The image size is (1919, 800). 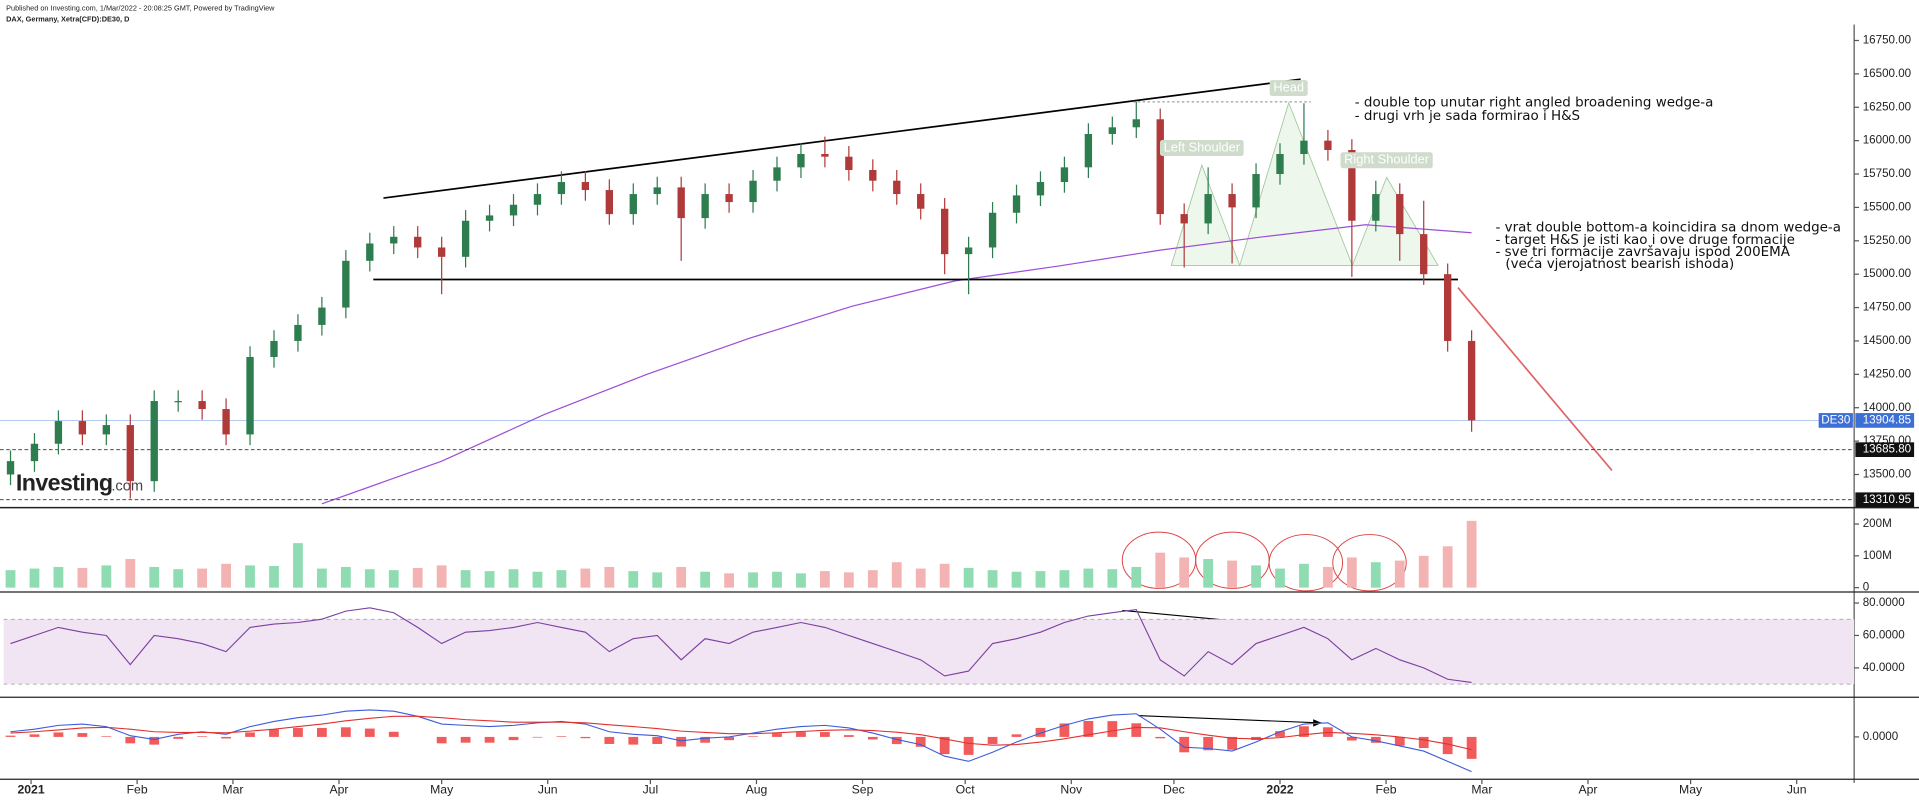 I want to click on y-tick-label: 13500.00, so click(x=1887, y=474).